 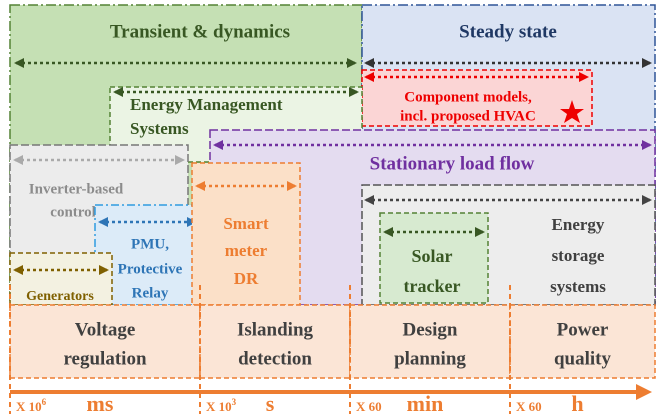 What do you see at coordinates (150, 269) in the screenshot?
I see `pmu-label: Protective` at bounding box center [150, 269].